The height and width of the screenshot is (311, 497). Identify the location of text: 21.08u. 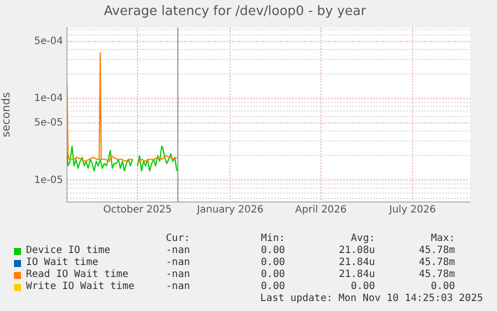
(356, 251).